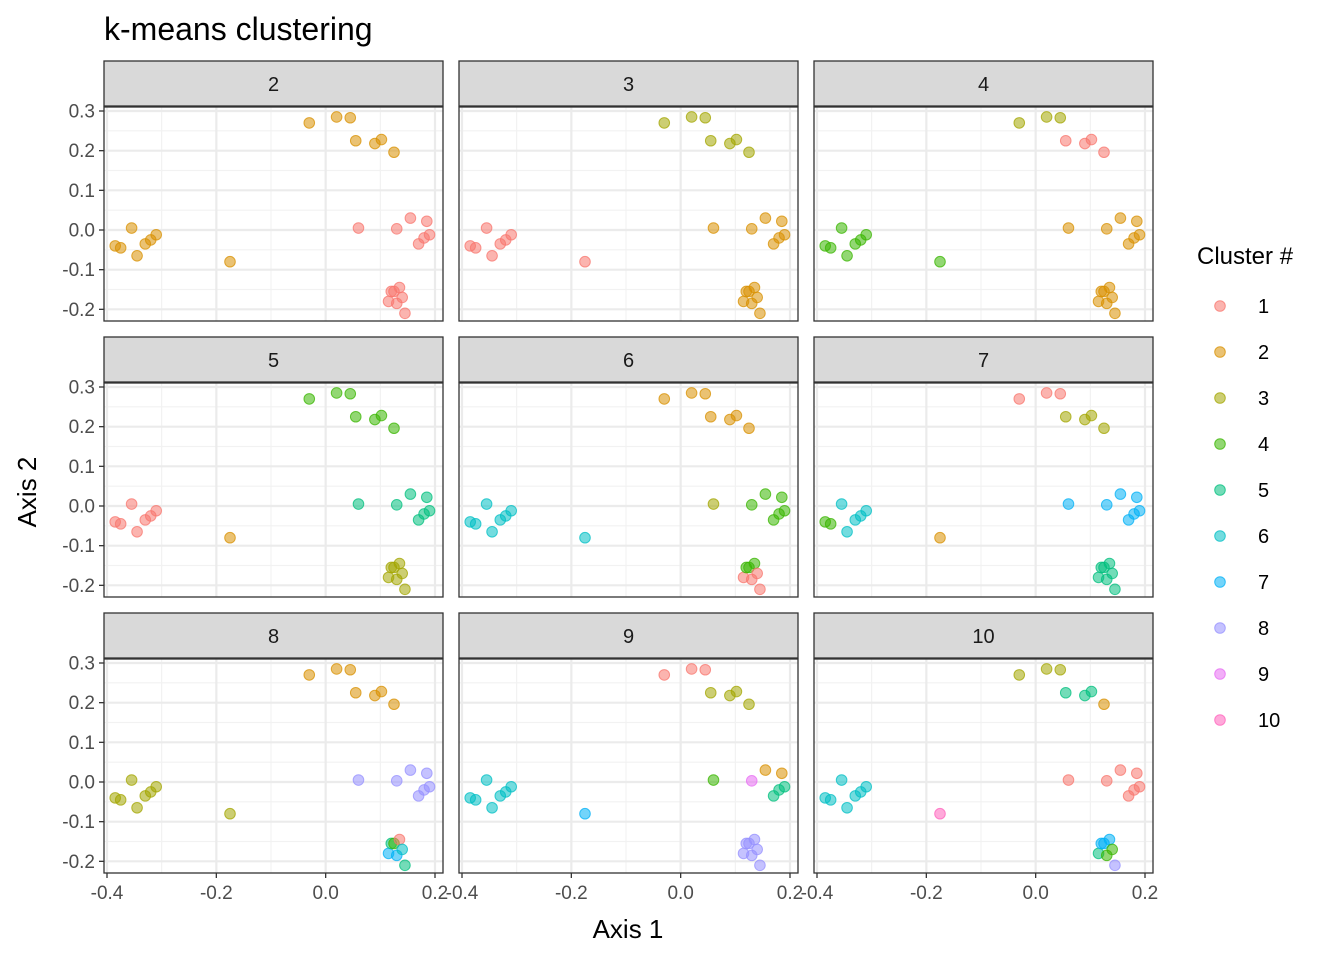 This screenshot has height=960, width=1344. I want to click on facet-strip-label: 7, so click(983, 361).